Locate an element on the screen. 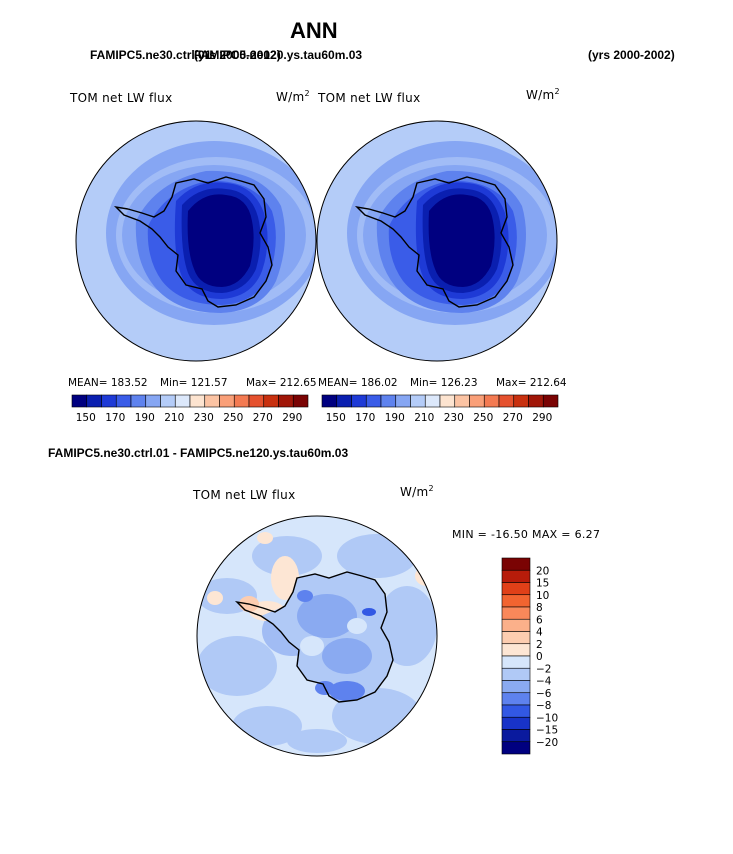 The width and height of the screenshot is (733, 854). panel2-mean: MEAN= 186.02 is located at coordinates (358, 383).